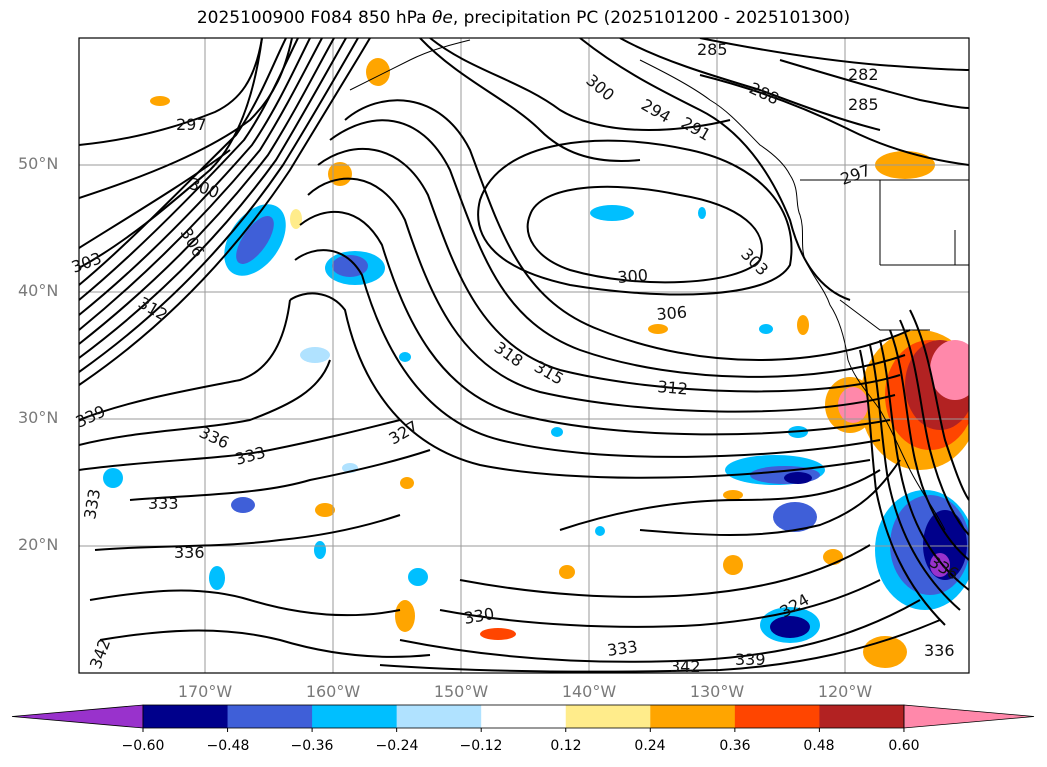 The image size is (1047, 767). Describe the element at coordinates (845, 691) in the screenshot. I see `lon-label: 120°W` at that location.